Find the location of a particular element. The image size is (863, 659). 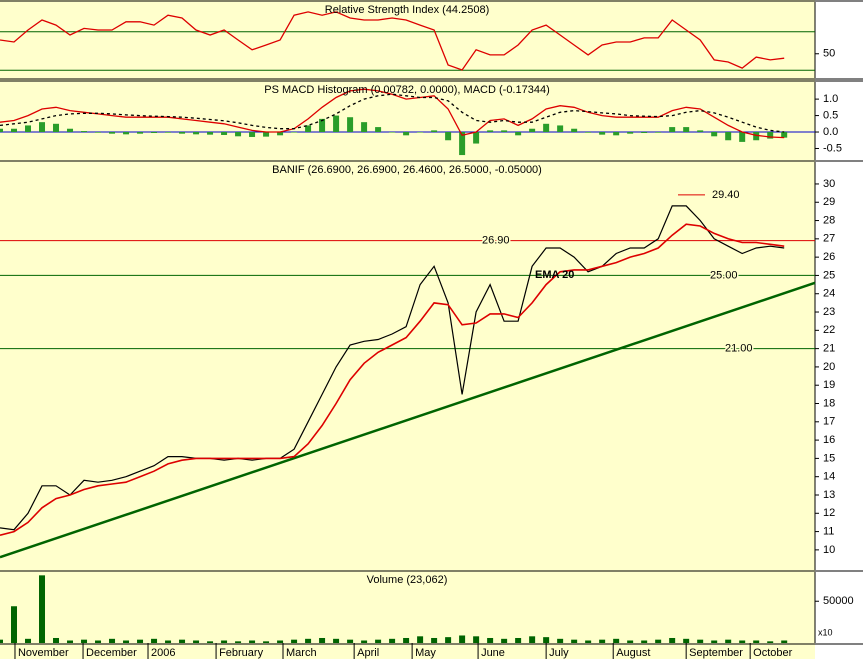

panel-title: Relative Strength Index (44.2508) is located at coordinates (407, 10).